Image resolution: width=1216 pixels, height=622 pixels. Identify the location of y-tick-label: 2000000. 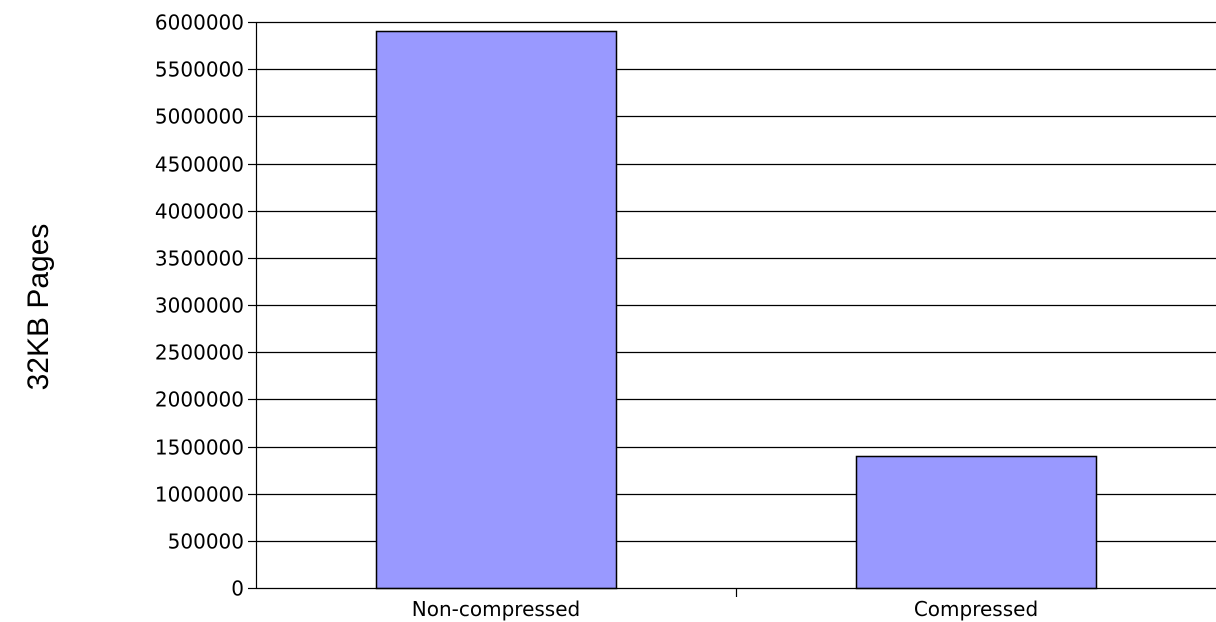
(199, 400).